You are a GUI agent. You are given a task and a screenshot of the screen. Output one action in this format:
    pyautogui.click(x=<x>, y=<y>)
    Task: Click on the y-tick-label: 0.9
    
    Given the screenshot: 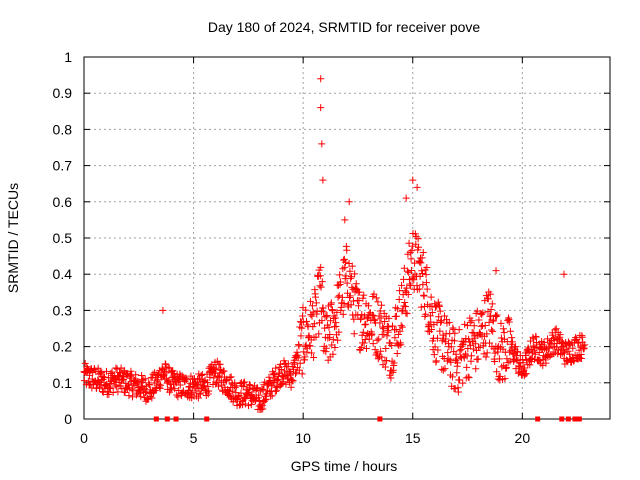 What is the action you would take?
    pyautogui.click(x=63, y=93)
    